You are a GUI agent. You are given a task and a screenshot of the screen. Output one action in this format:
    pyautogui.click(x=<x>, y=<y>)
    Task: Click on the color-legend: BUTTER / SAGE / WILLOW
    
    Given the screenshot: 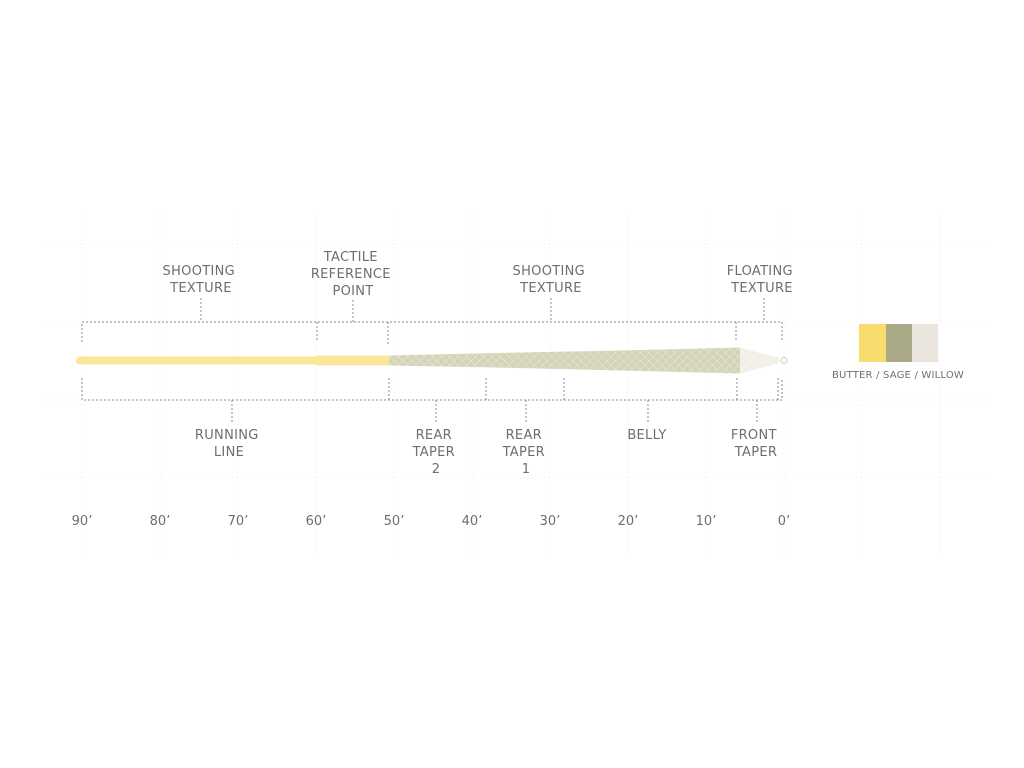 What is the action you would take?
    pyautogui.click(x=898, y=352)
    